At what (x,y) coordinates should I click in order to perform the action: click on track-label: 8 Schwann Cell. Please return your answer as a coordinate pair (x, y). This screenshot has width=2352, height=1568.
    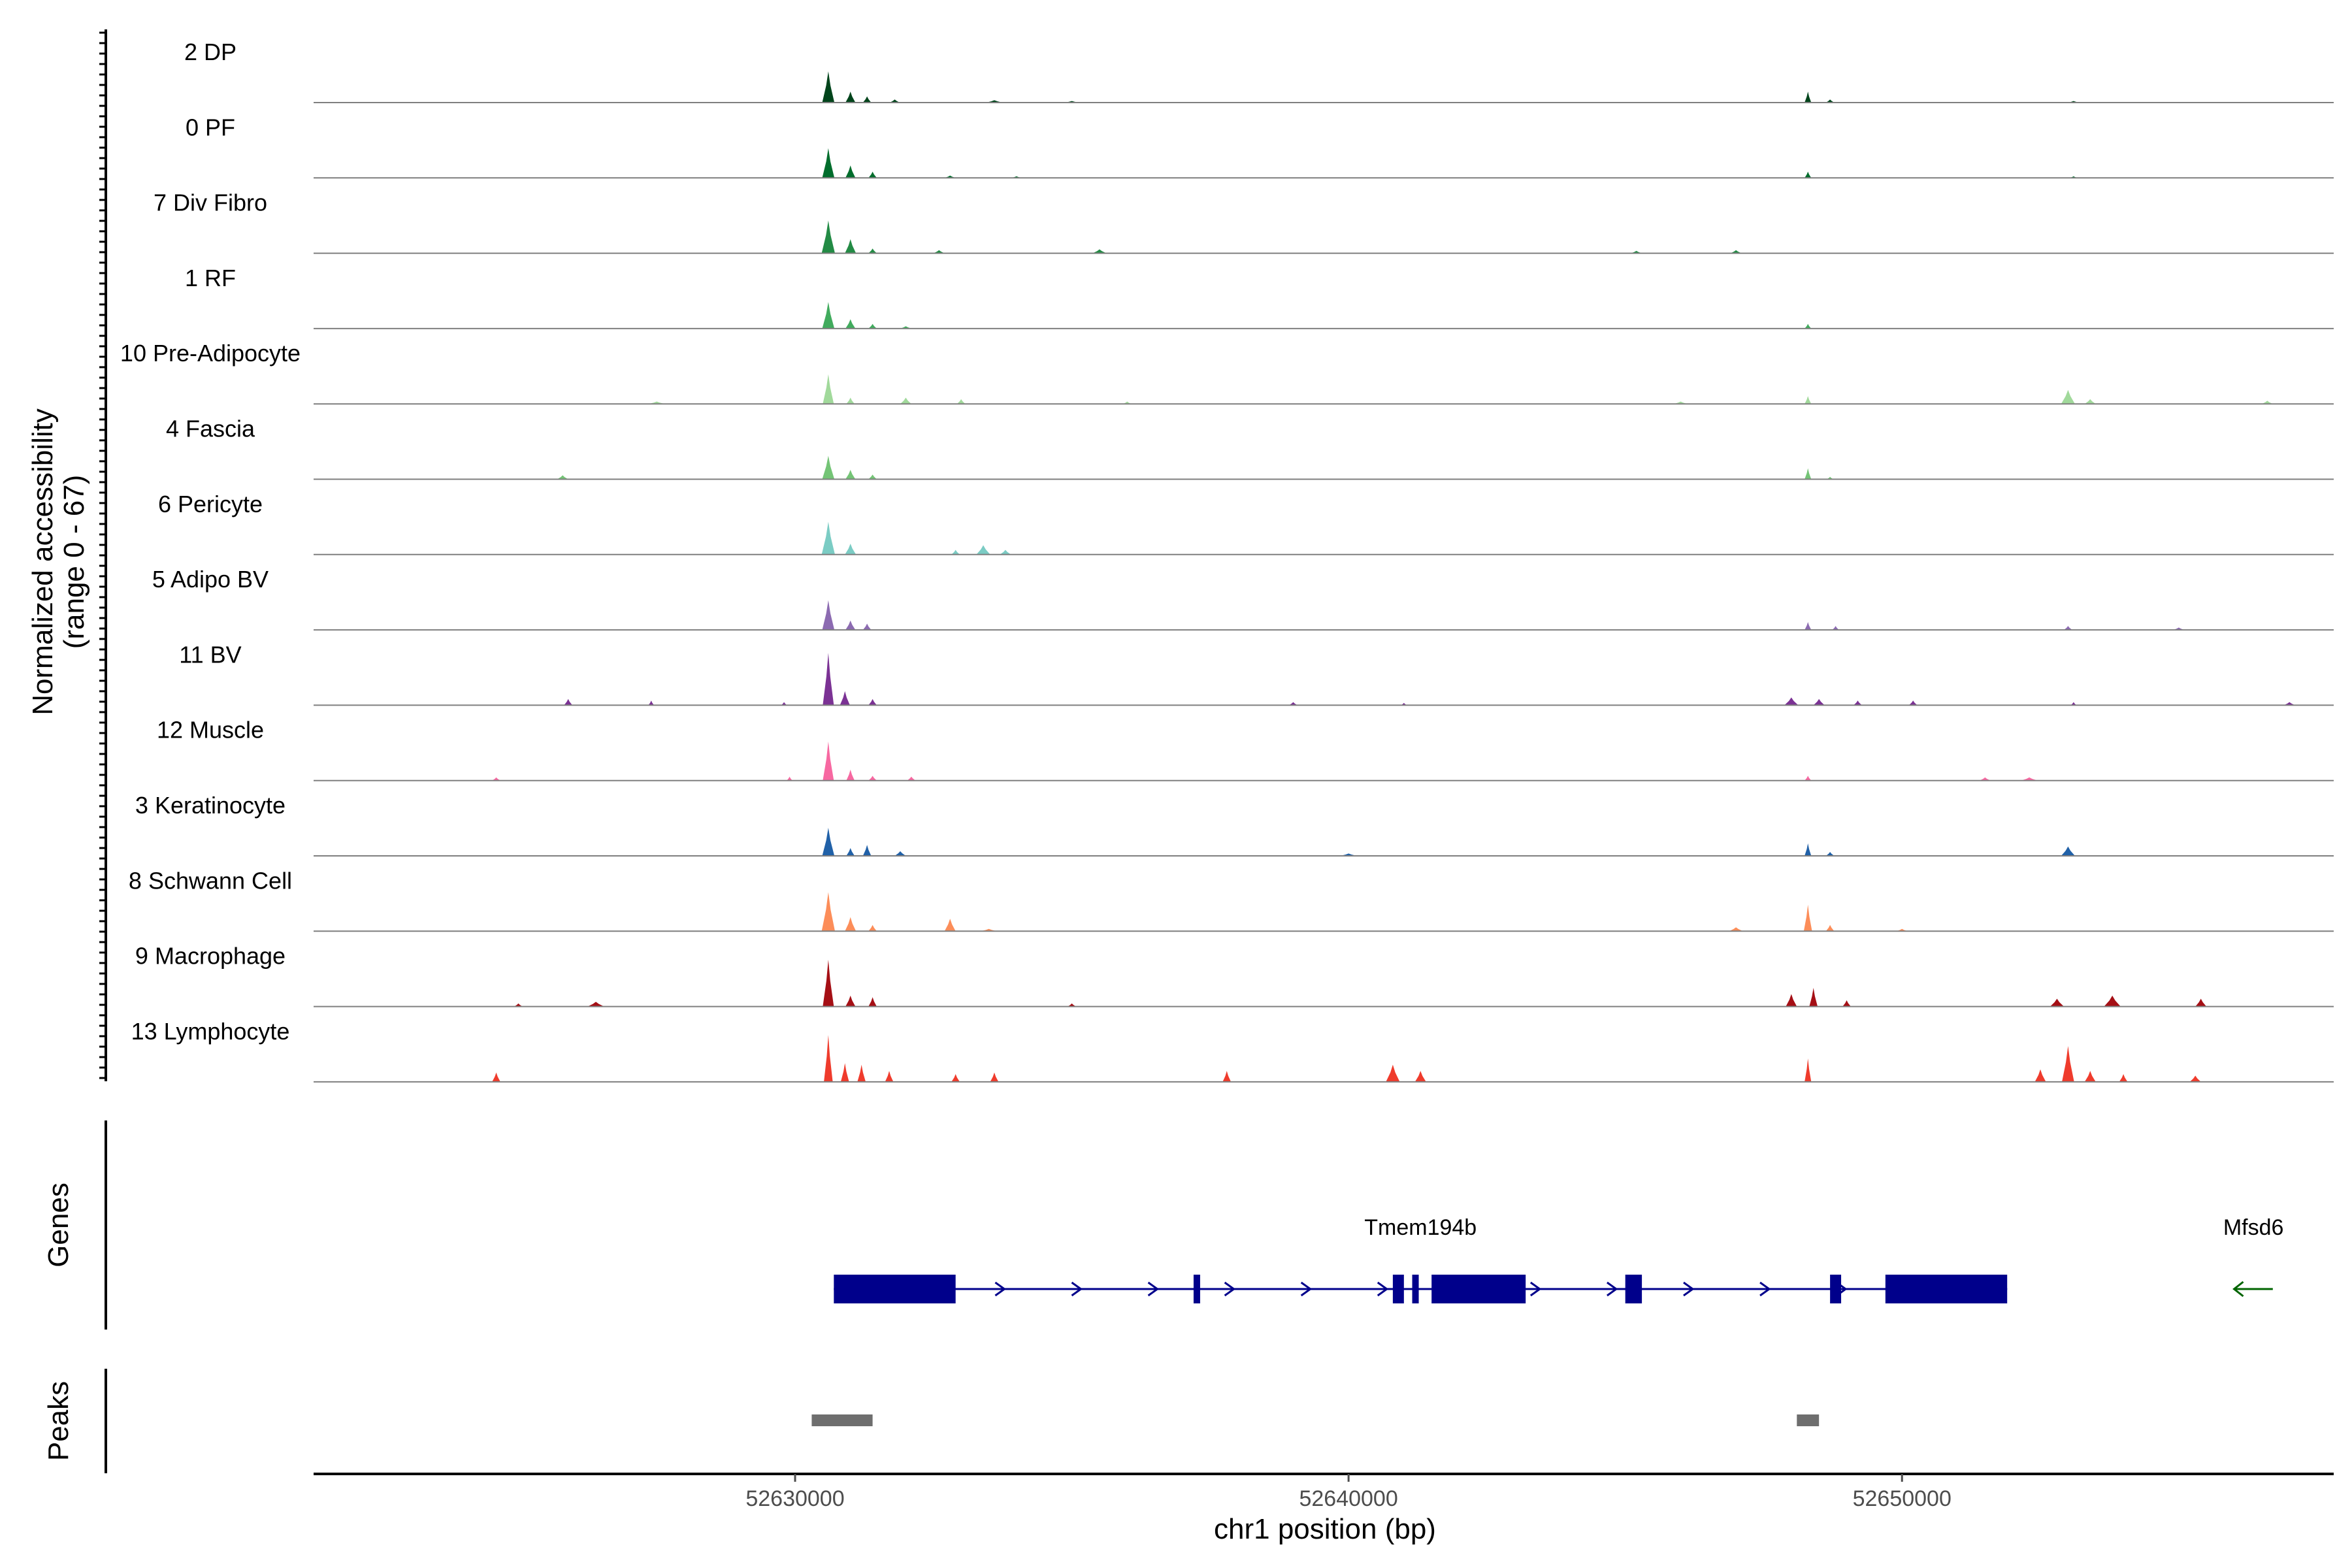
    Looking at the image, I should click on (210, 880).